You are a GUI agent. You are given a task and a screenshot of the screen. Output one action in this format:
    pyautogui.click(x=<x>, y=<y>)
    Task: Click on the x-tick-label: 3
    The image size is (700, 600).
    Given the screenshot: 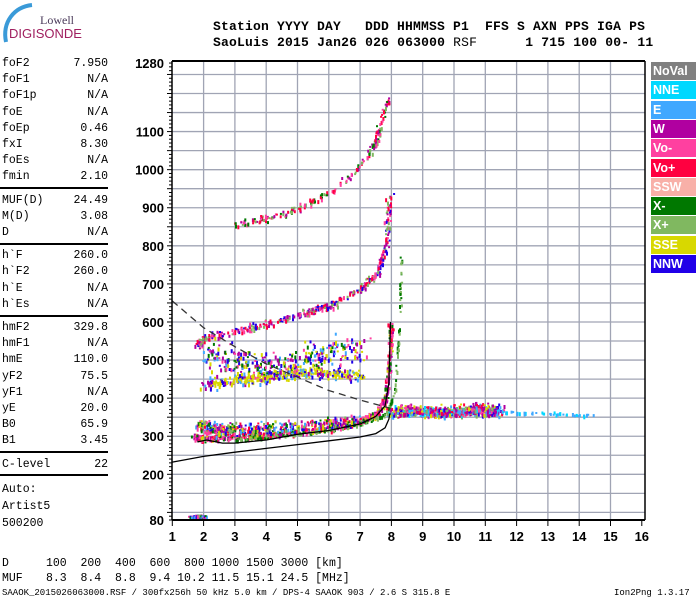 What is the action you would take?
    pyautogui.click(x=234, y=536)
    